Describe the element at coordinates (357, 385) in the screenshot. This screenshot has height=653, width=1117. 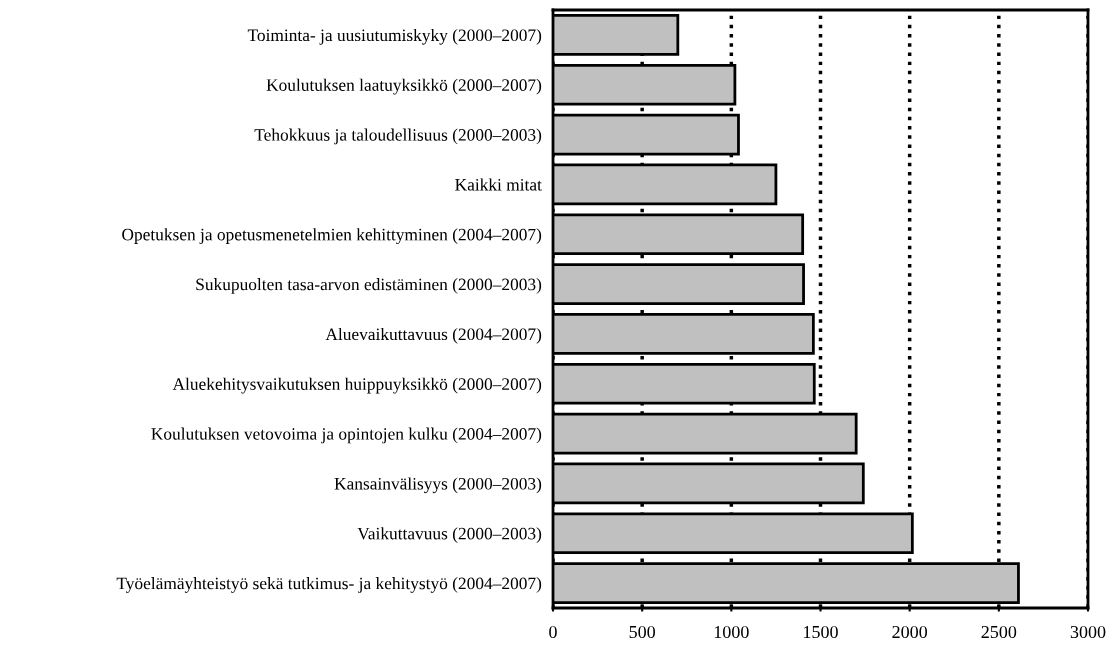
I see `y-tick-label: Aluekehitysvaikutuksen huippuyksikkö (2000–2007)` at that location.